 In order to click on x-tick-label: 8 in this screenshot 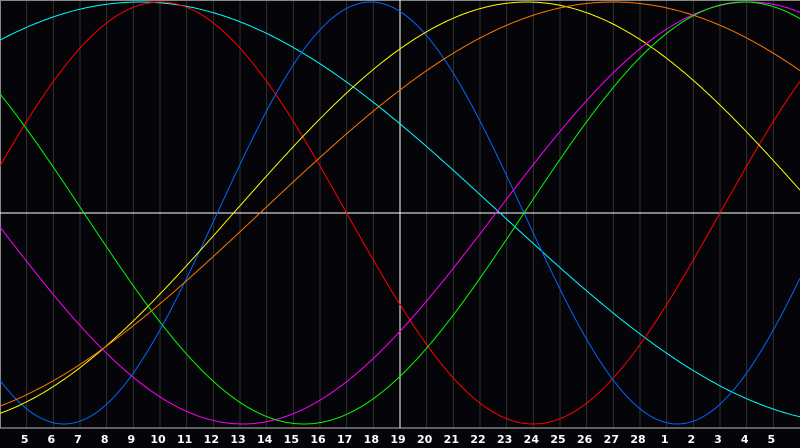, I will do `click(105, 439)`.